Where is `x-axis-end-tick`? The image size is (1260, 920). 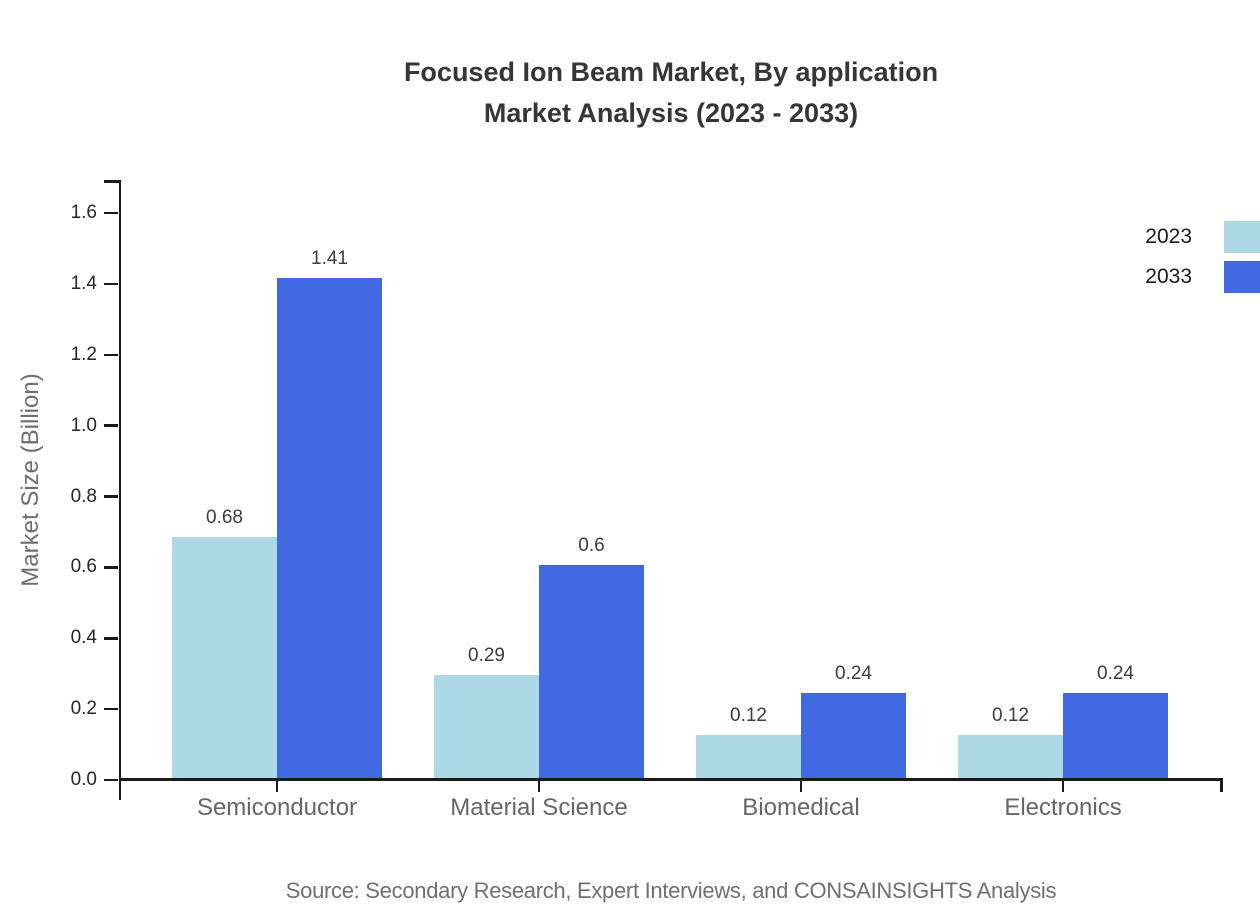
x-axis-end-tick is located at coordinates (1221, 785).